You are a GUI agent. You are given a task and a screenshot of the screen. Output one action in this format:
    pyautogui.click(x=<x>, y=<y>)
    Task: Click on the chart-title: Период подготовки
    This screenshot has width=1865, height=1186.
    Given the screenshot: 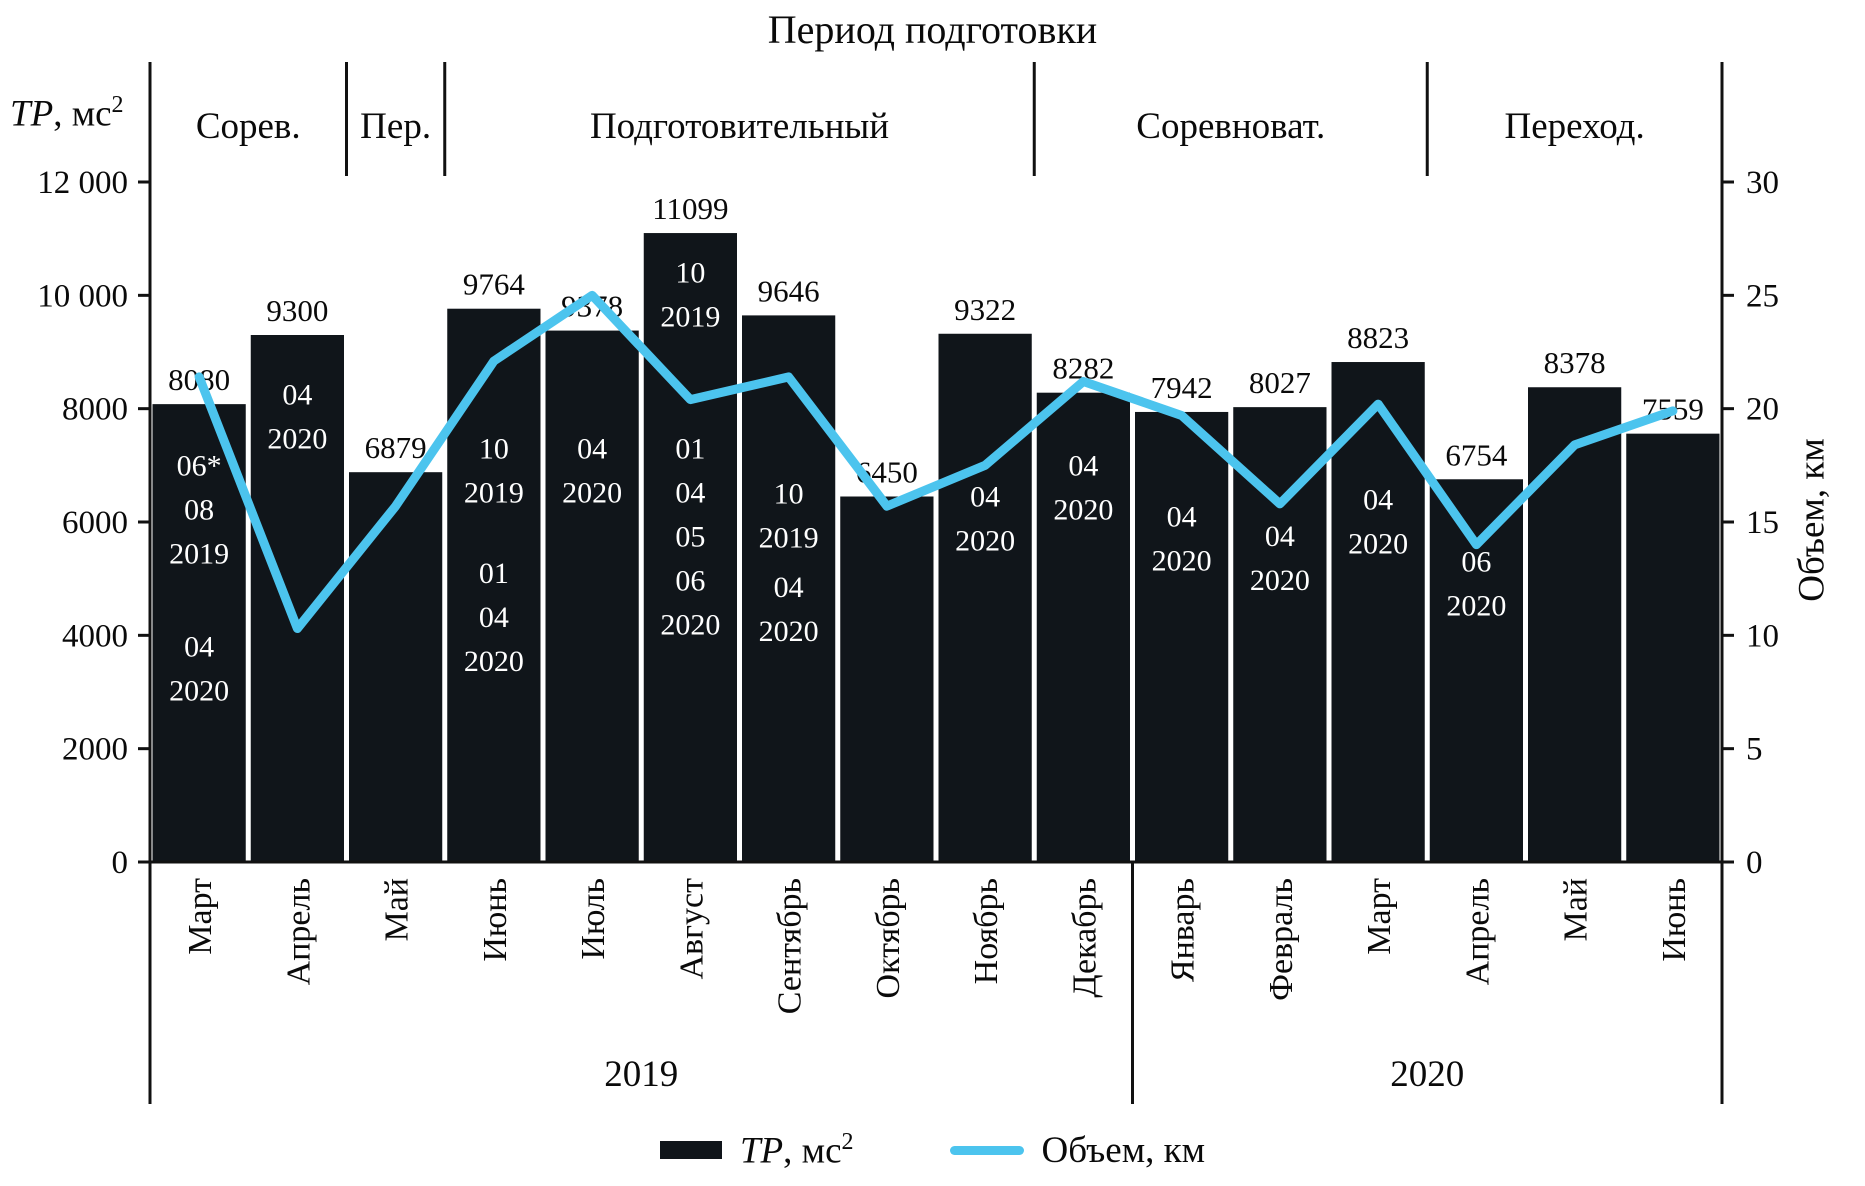 What is the action you would take?
    pyautogui.click(x=932, y=29)
    